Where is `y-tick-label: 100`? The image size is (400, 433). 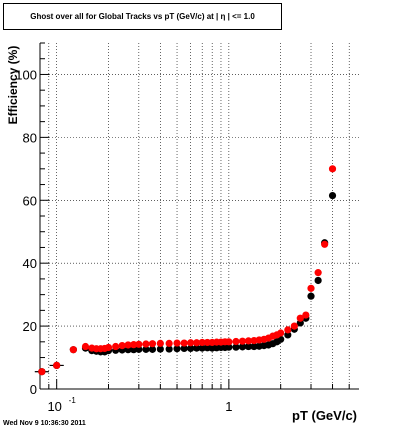 y-tick-label: 100 is located at coordinates (26, 74).